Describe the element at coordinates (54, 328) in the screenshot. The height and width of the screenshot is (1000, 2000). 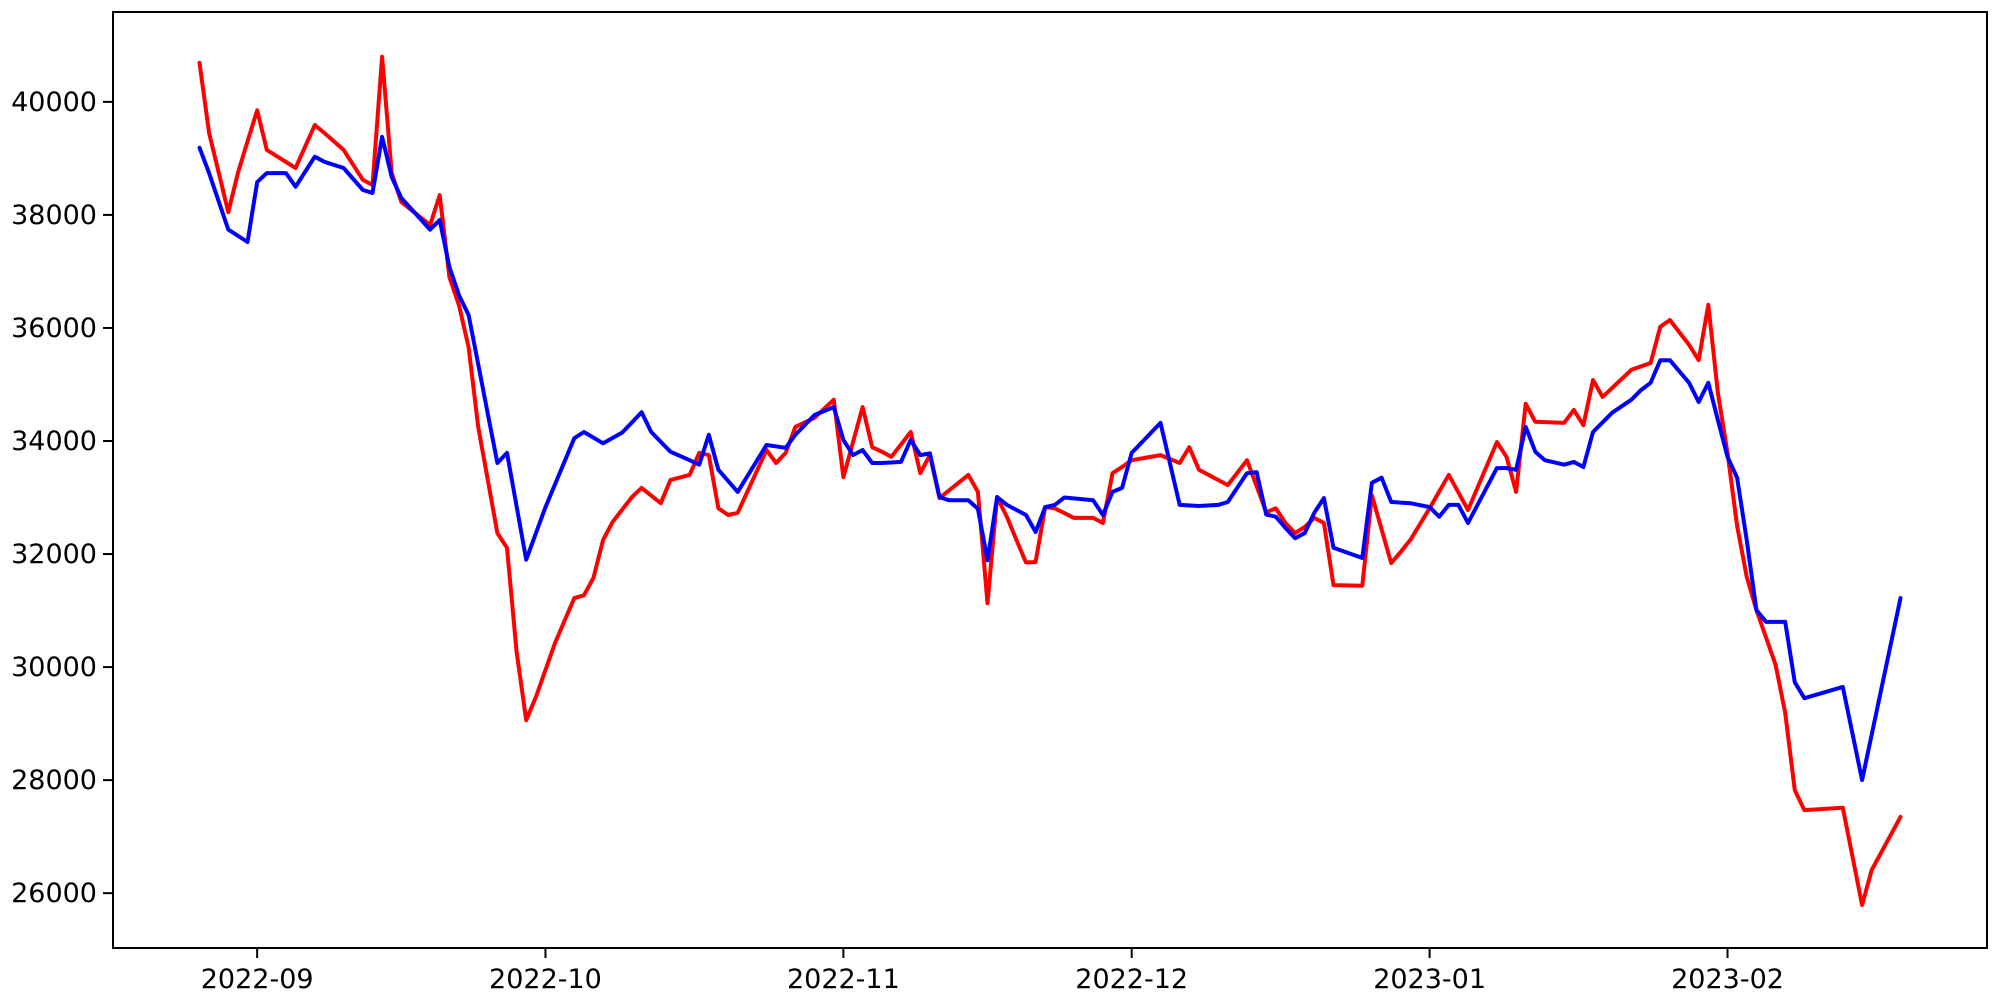
I see `y-tick-label: 36000` at that location.